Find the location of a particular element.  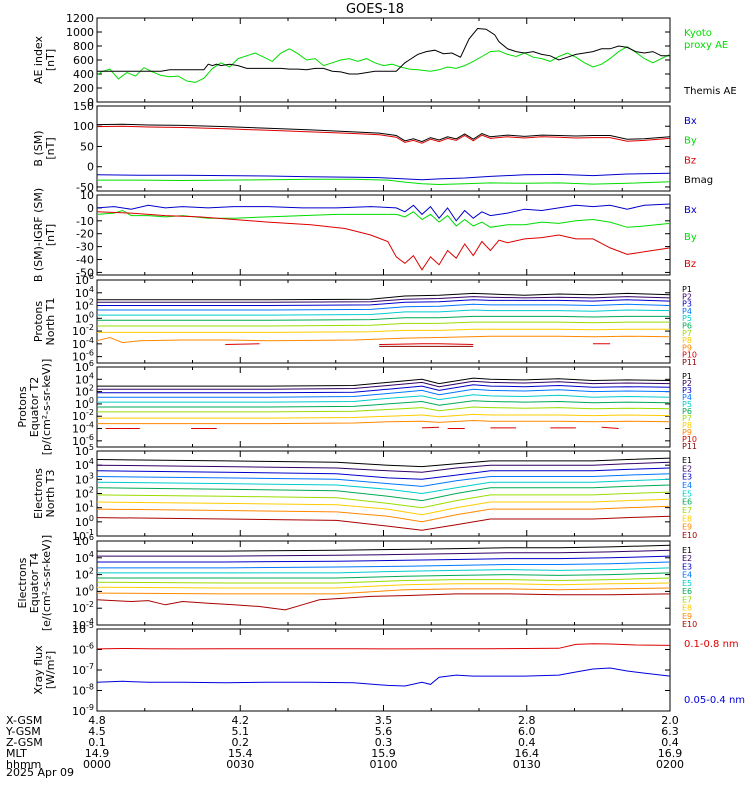

y-tick-label: 10-7 is located at coordinates (83, 669).